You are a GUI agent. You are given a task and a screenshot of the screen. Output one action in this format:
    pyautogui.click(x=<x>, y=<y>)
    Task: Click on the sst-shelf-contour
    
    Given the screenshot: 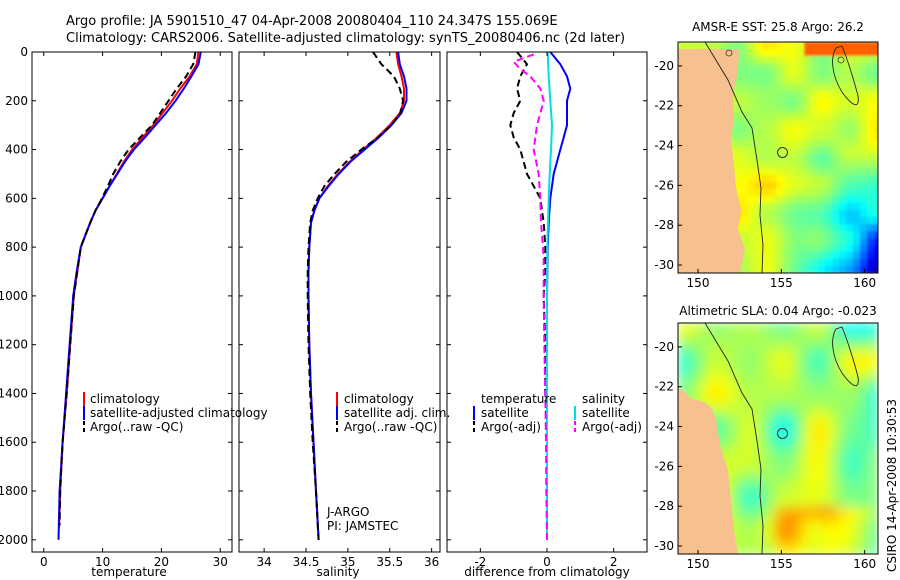 What is the action you would take?
    pyautogui.click(x=734, y=157)
    